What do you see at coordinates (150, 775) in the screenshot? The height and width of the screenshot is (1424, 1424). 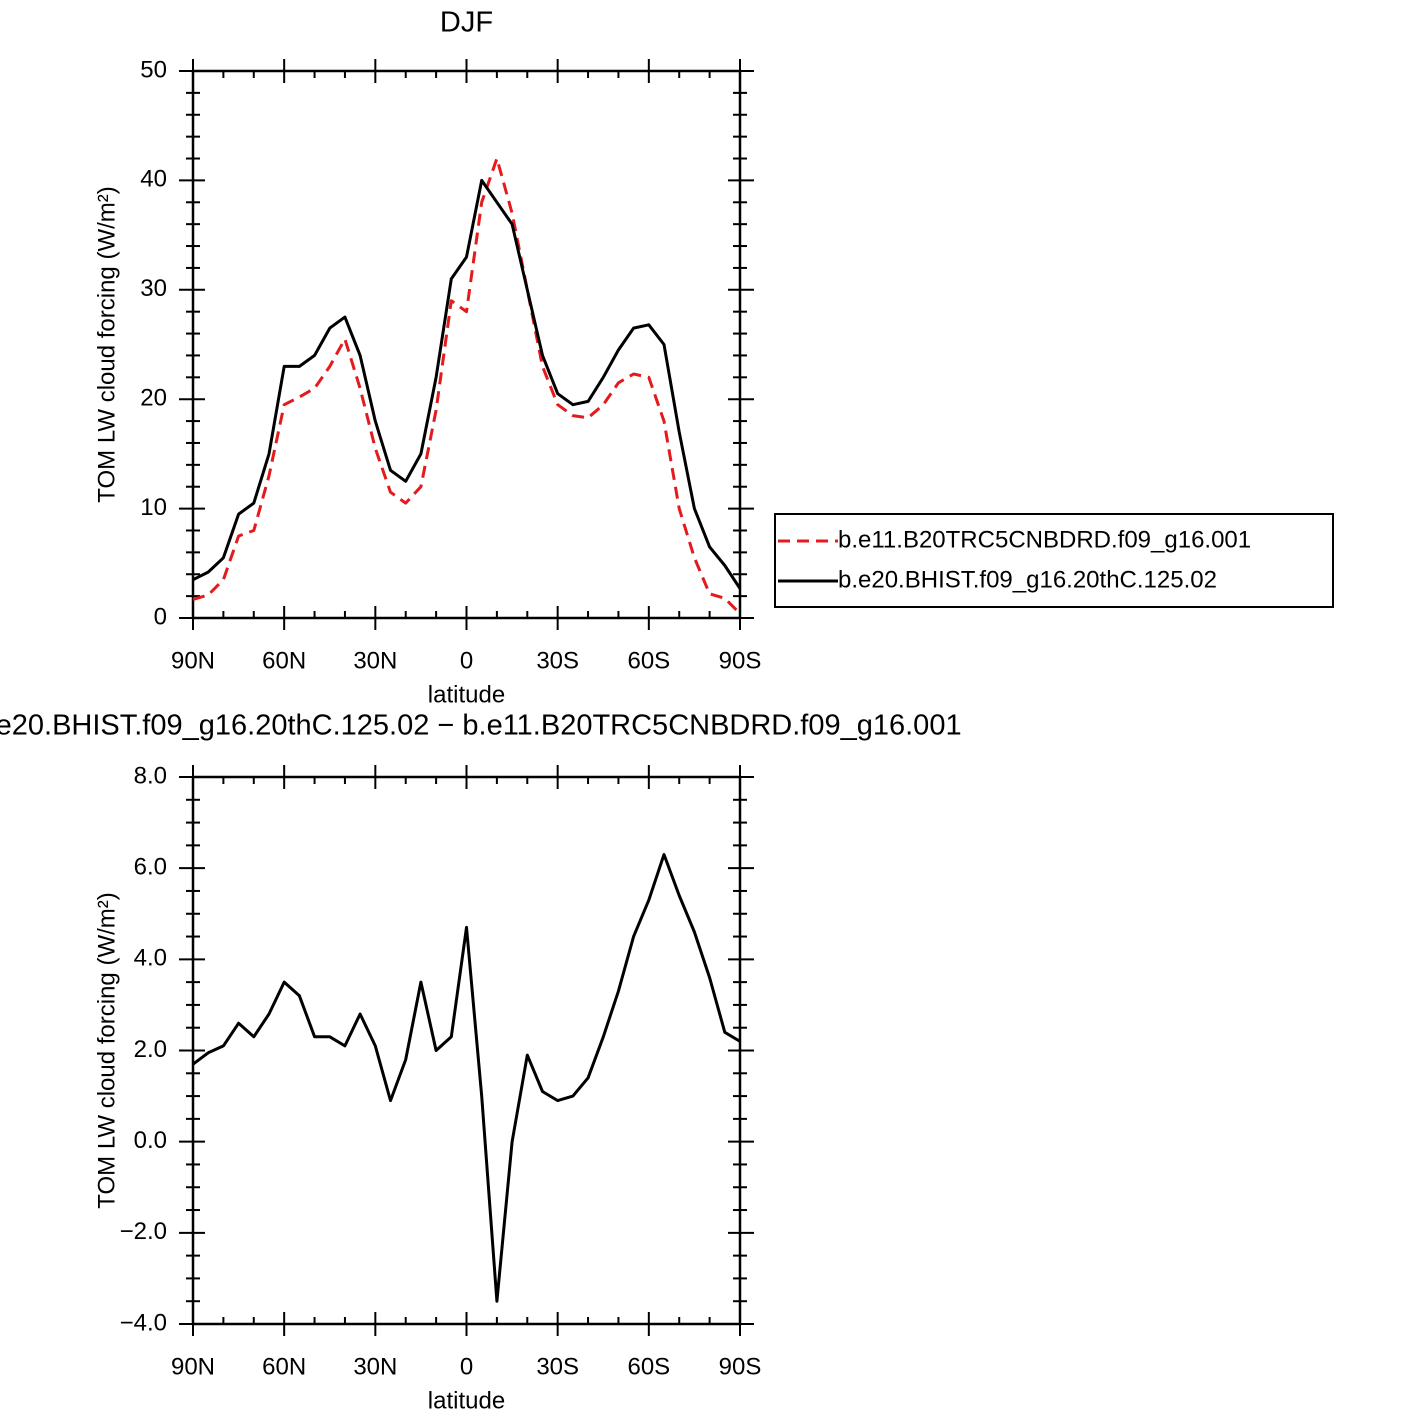 I see `y-tick-label: 8.0` at bounding box center [150, 775].